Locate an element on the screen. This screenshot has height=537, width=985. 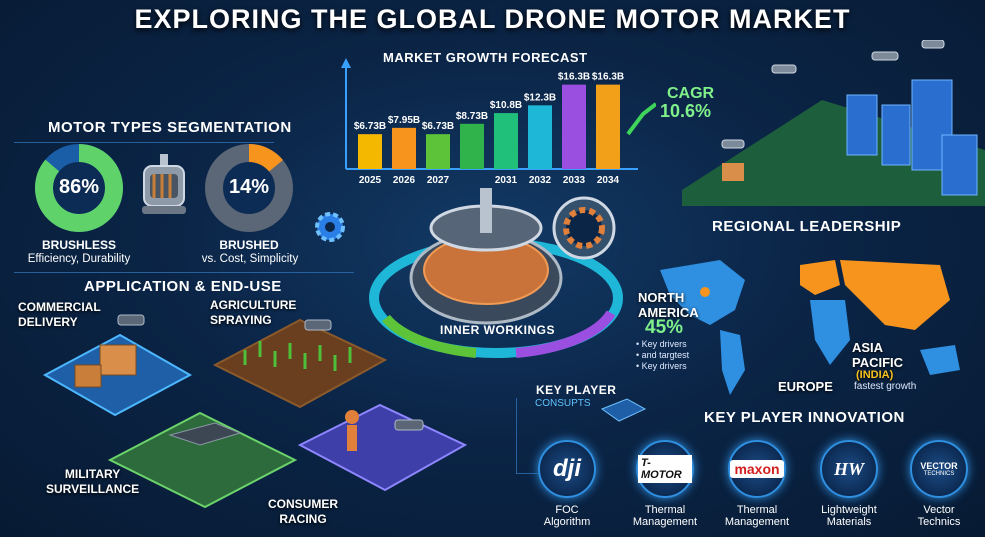
vector-logo-subtext: TECHNICS is located at coordinates (939, 474).